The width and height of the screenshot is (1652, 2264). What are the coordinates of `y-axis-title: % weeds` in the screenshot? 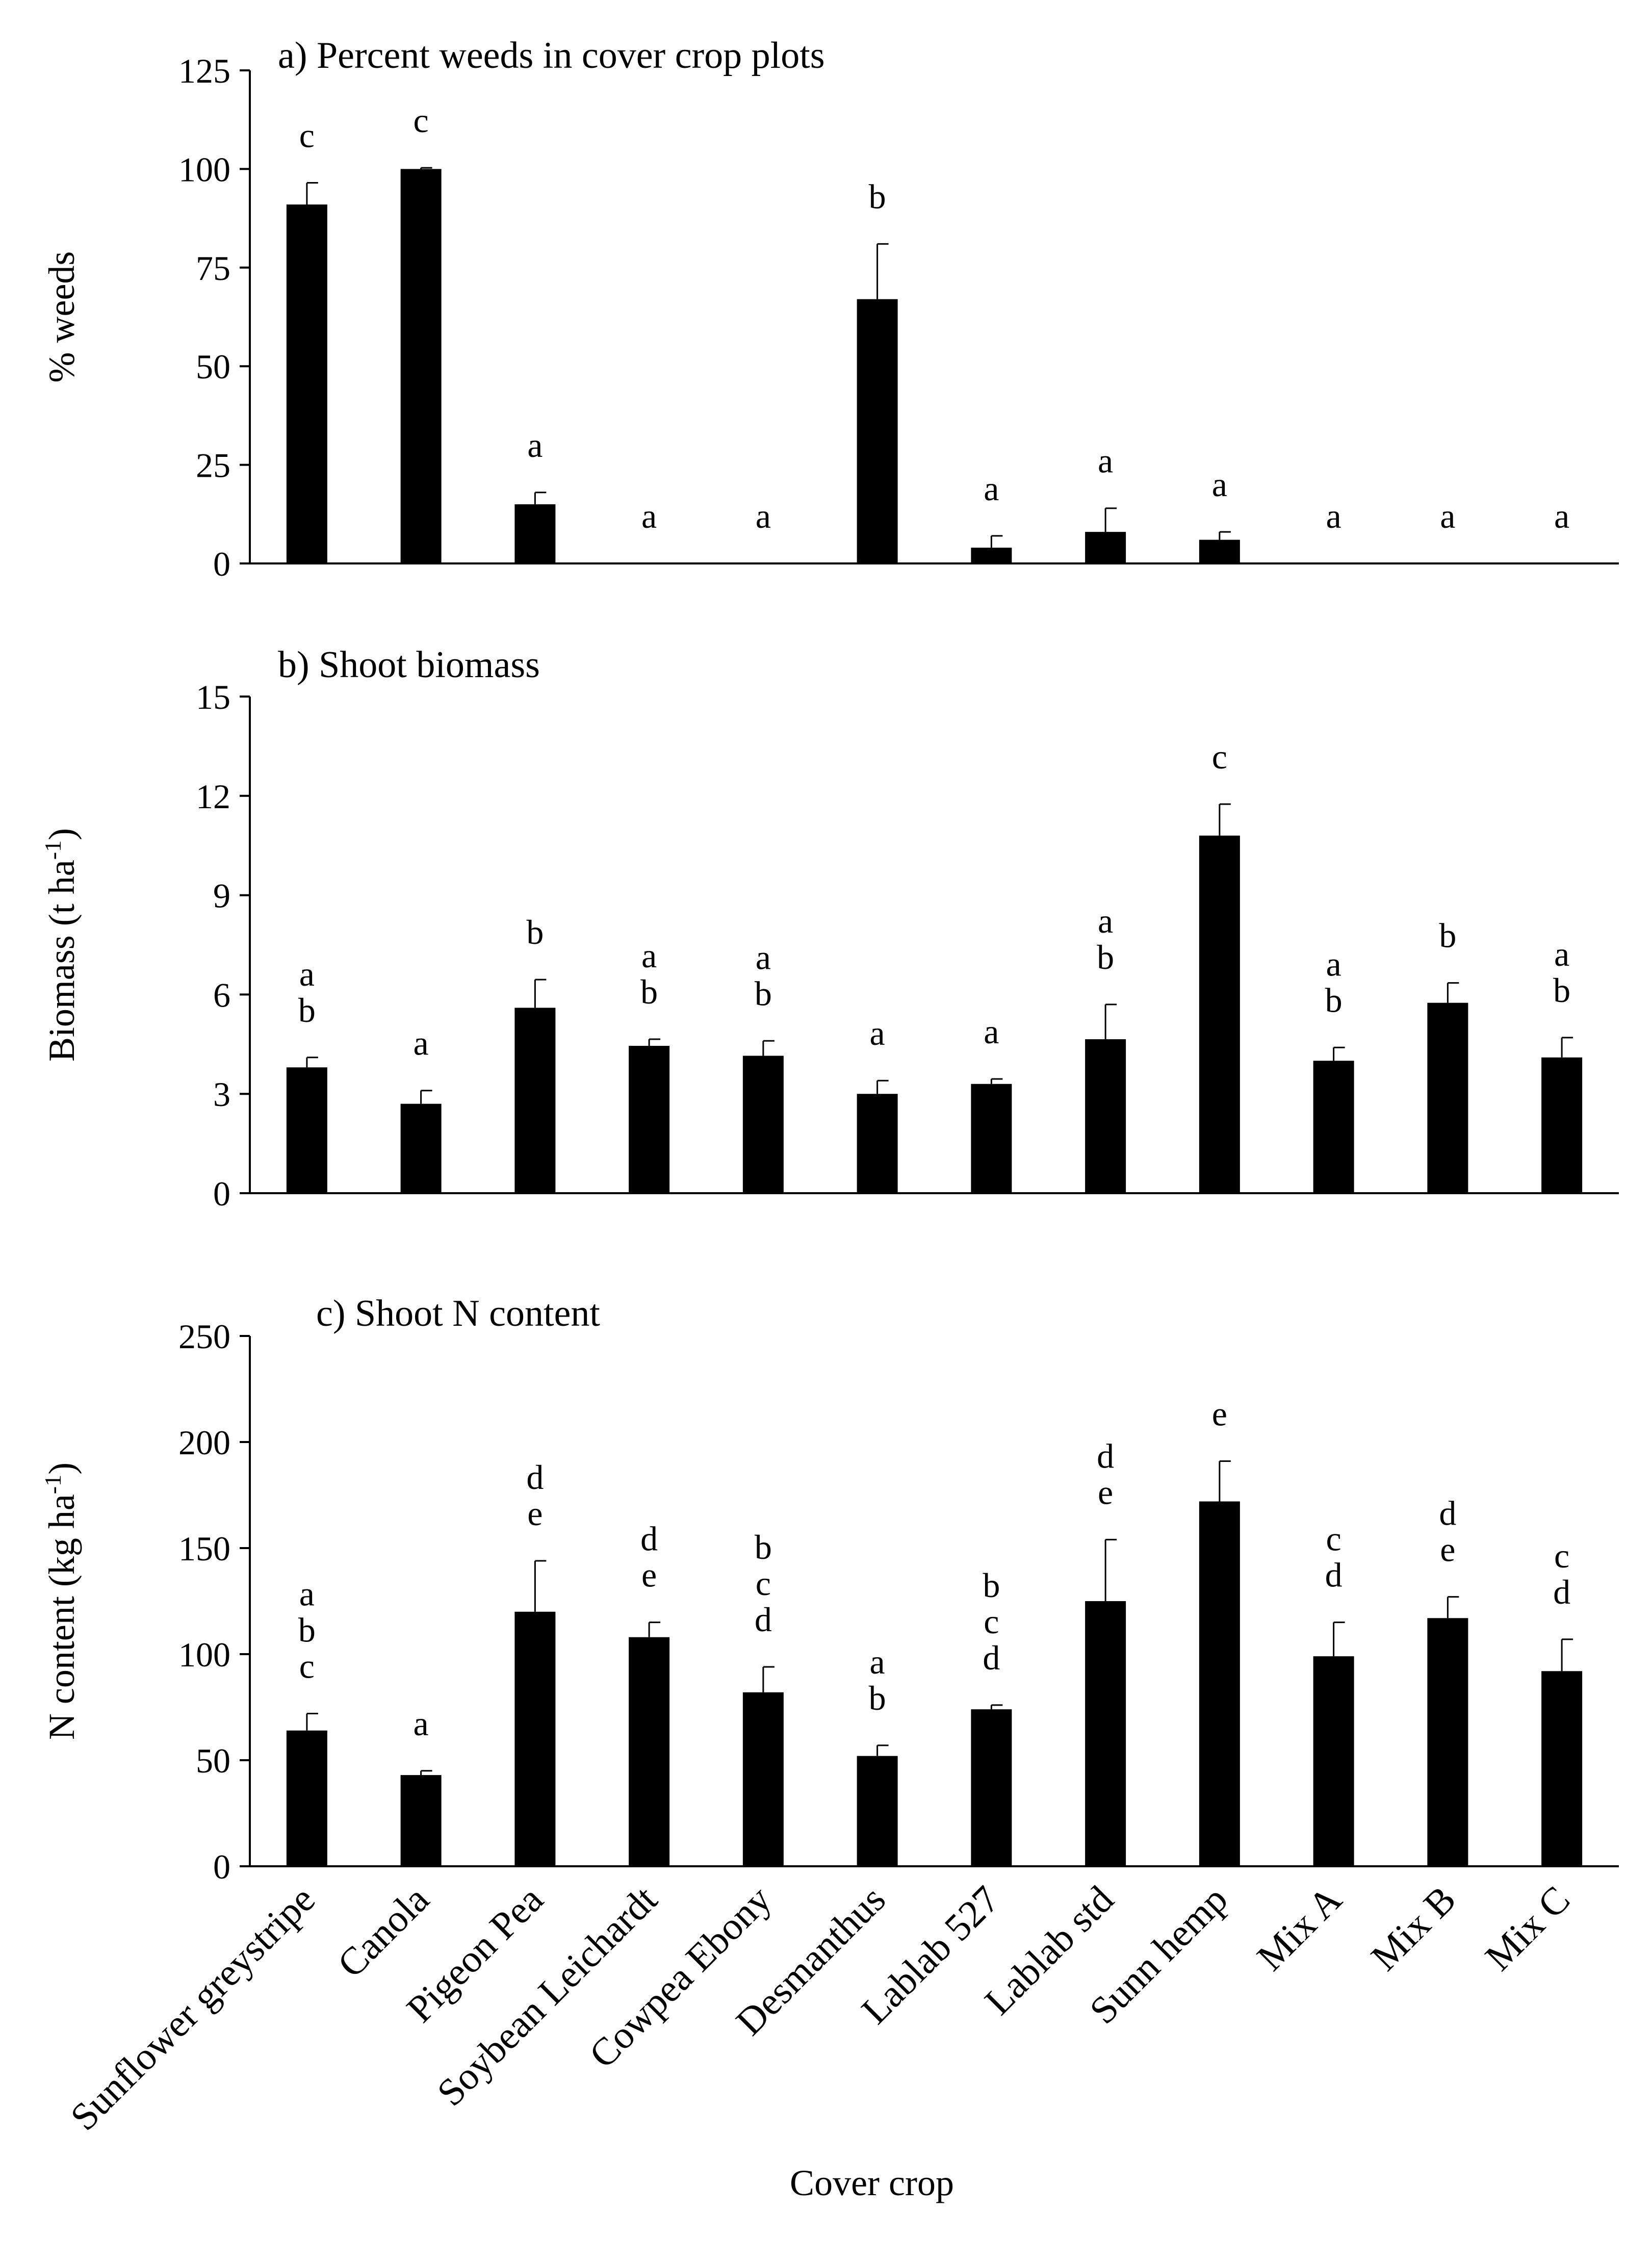 It's located at (61, 317).